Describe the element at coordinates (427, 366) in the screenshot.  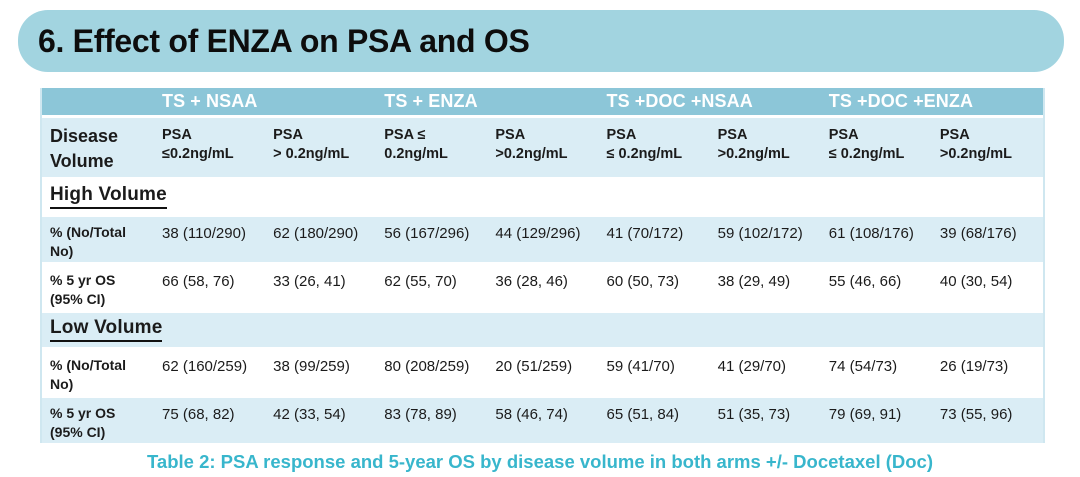
I see `cell-value: 80 (208/259)` at that location.